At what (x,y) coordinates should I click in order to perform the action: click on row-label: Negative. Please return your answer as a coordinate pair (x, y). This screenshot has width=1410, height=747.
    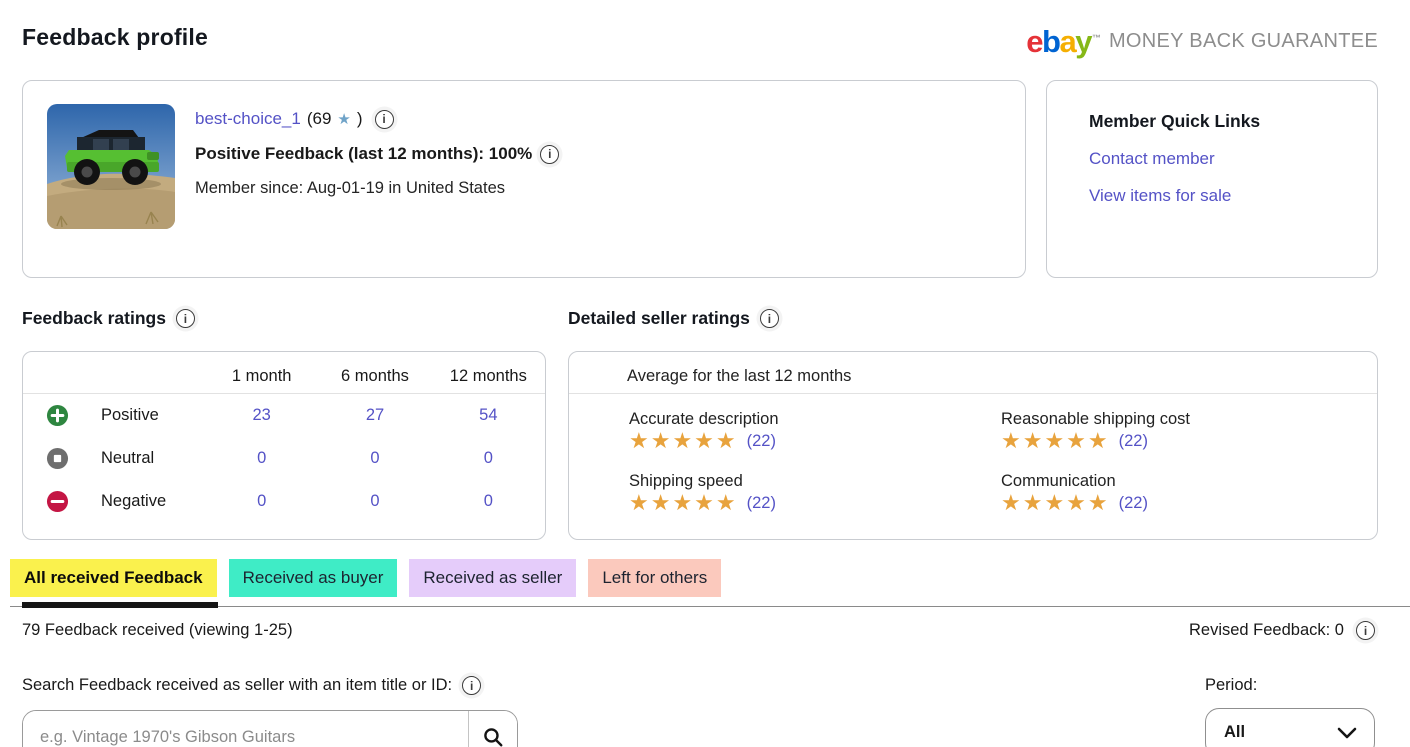
    Looking at the image, I should click on (134, 501).